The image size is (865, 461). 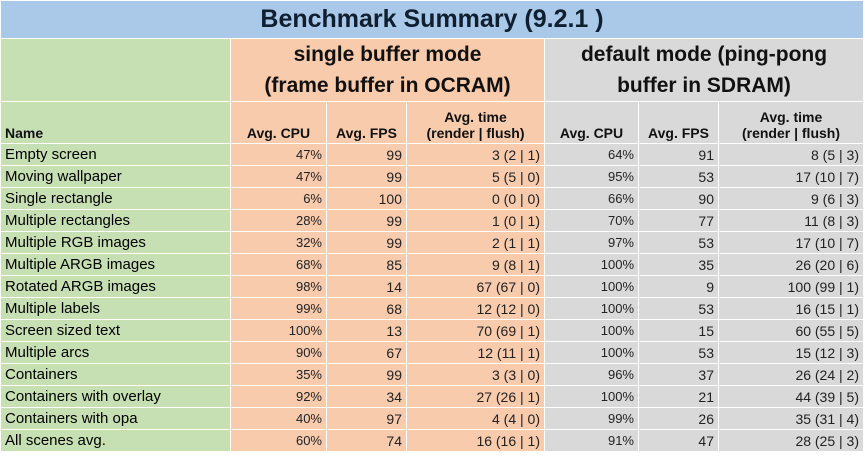 I want to click on cell-default-cpu: 91%, so click(x=591, y=440).